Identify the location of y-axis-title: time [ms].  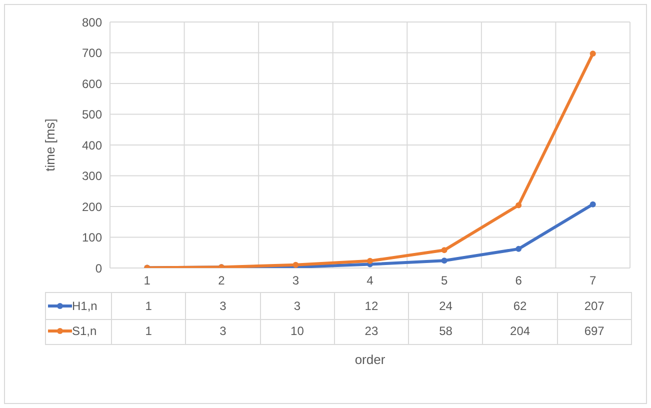
(50, 145).